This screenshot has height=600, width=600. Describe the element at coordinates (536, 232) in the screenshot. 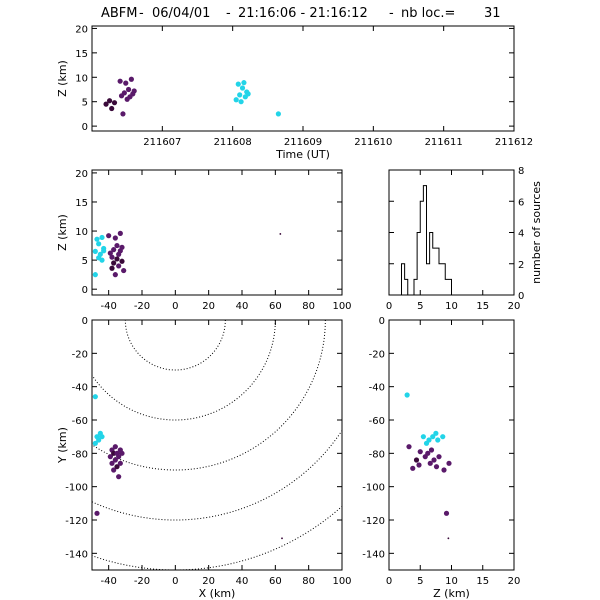

I see `height-histogram-ylabel: number of sources` at that location.